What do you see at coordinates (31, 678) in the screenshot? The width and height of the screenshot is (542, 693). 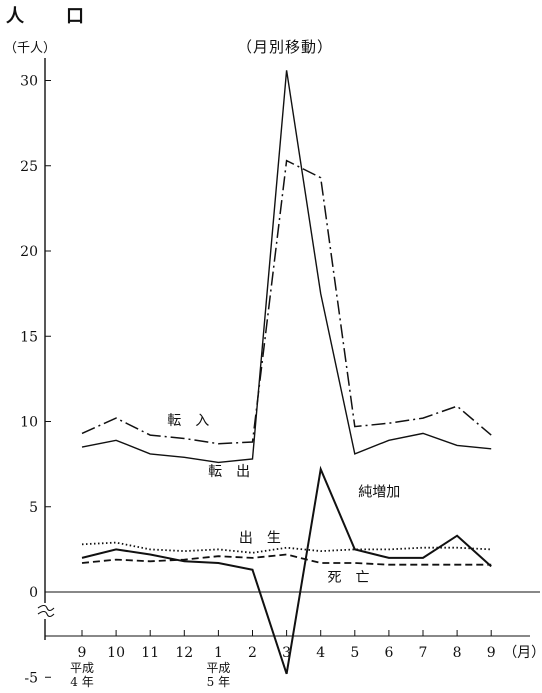 I see `y-tick-label: -5` at bounding box center [31, 678].